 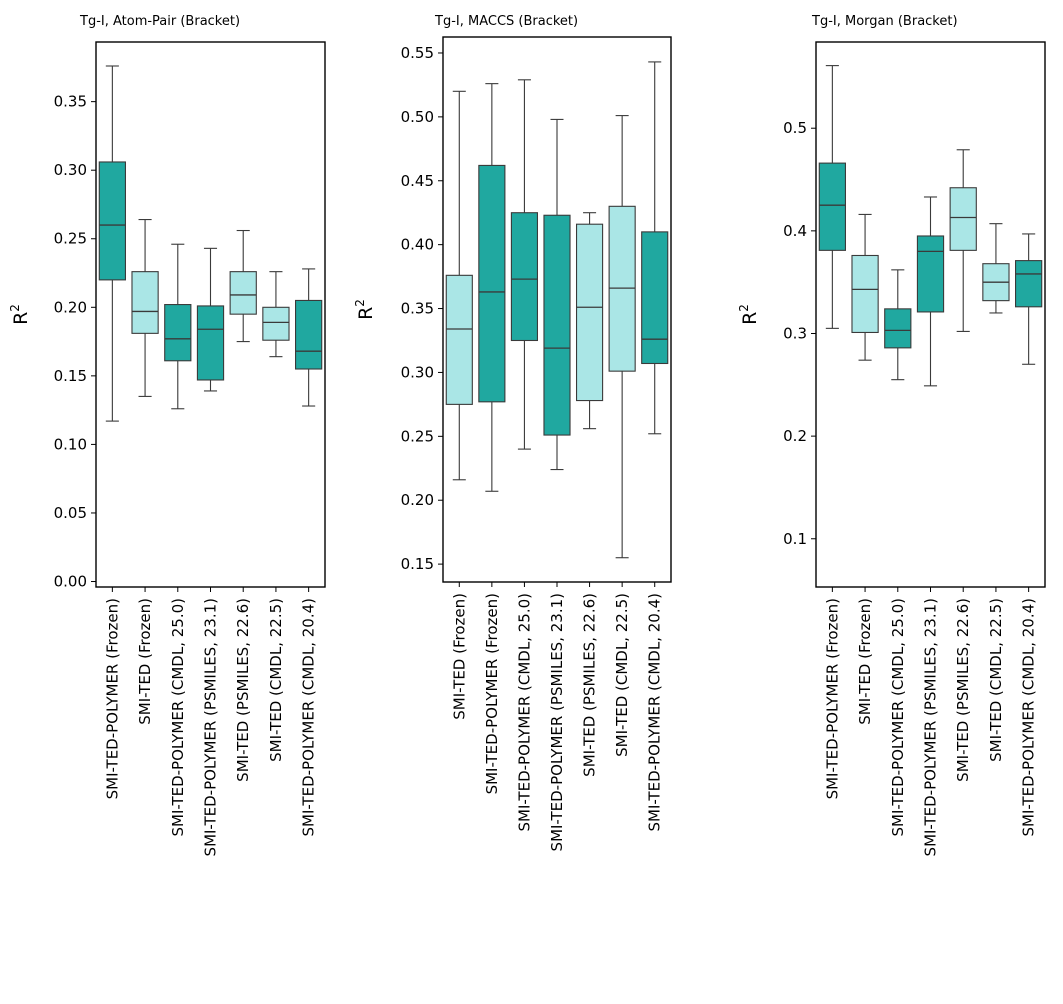 What do you see at coordinates (795, 231) in the screenshot?
I see `y-tick-label: 0.4` at bounding box center [795, 231].